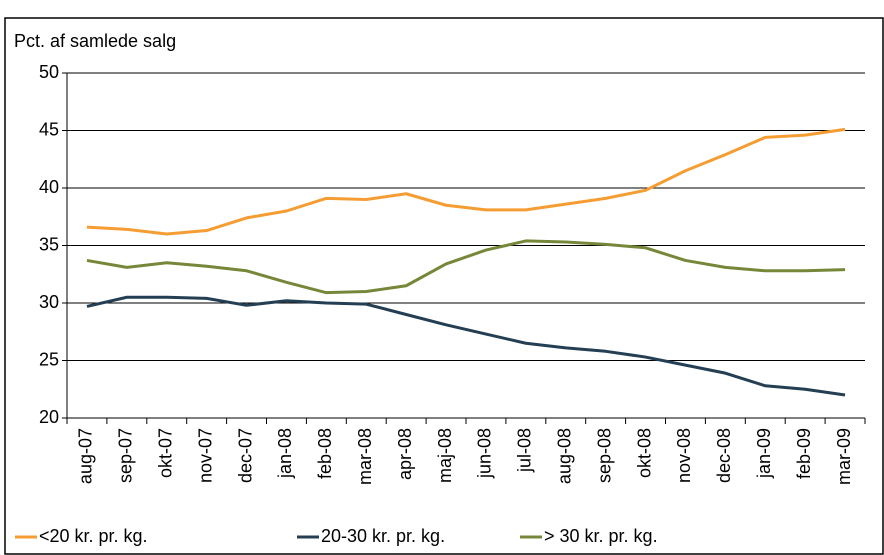 The image size is (884, 555). What do you see at coordinates (49, 417) in the screenshot?
I see `y-tick-label: 20` at bounding box center [49, 417].